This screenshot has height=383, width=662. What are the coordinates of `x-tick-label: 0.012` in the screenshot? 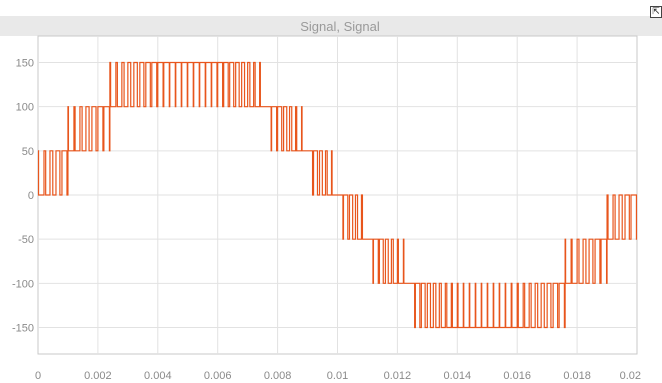 It's located at (398, 376).